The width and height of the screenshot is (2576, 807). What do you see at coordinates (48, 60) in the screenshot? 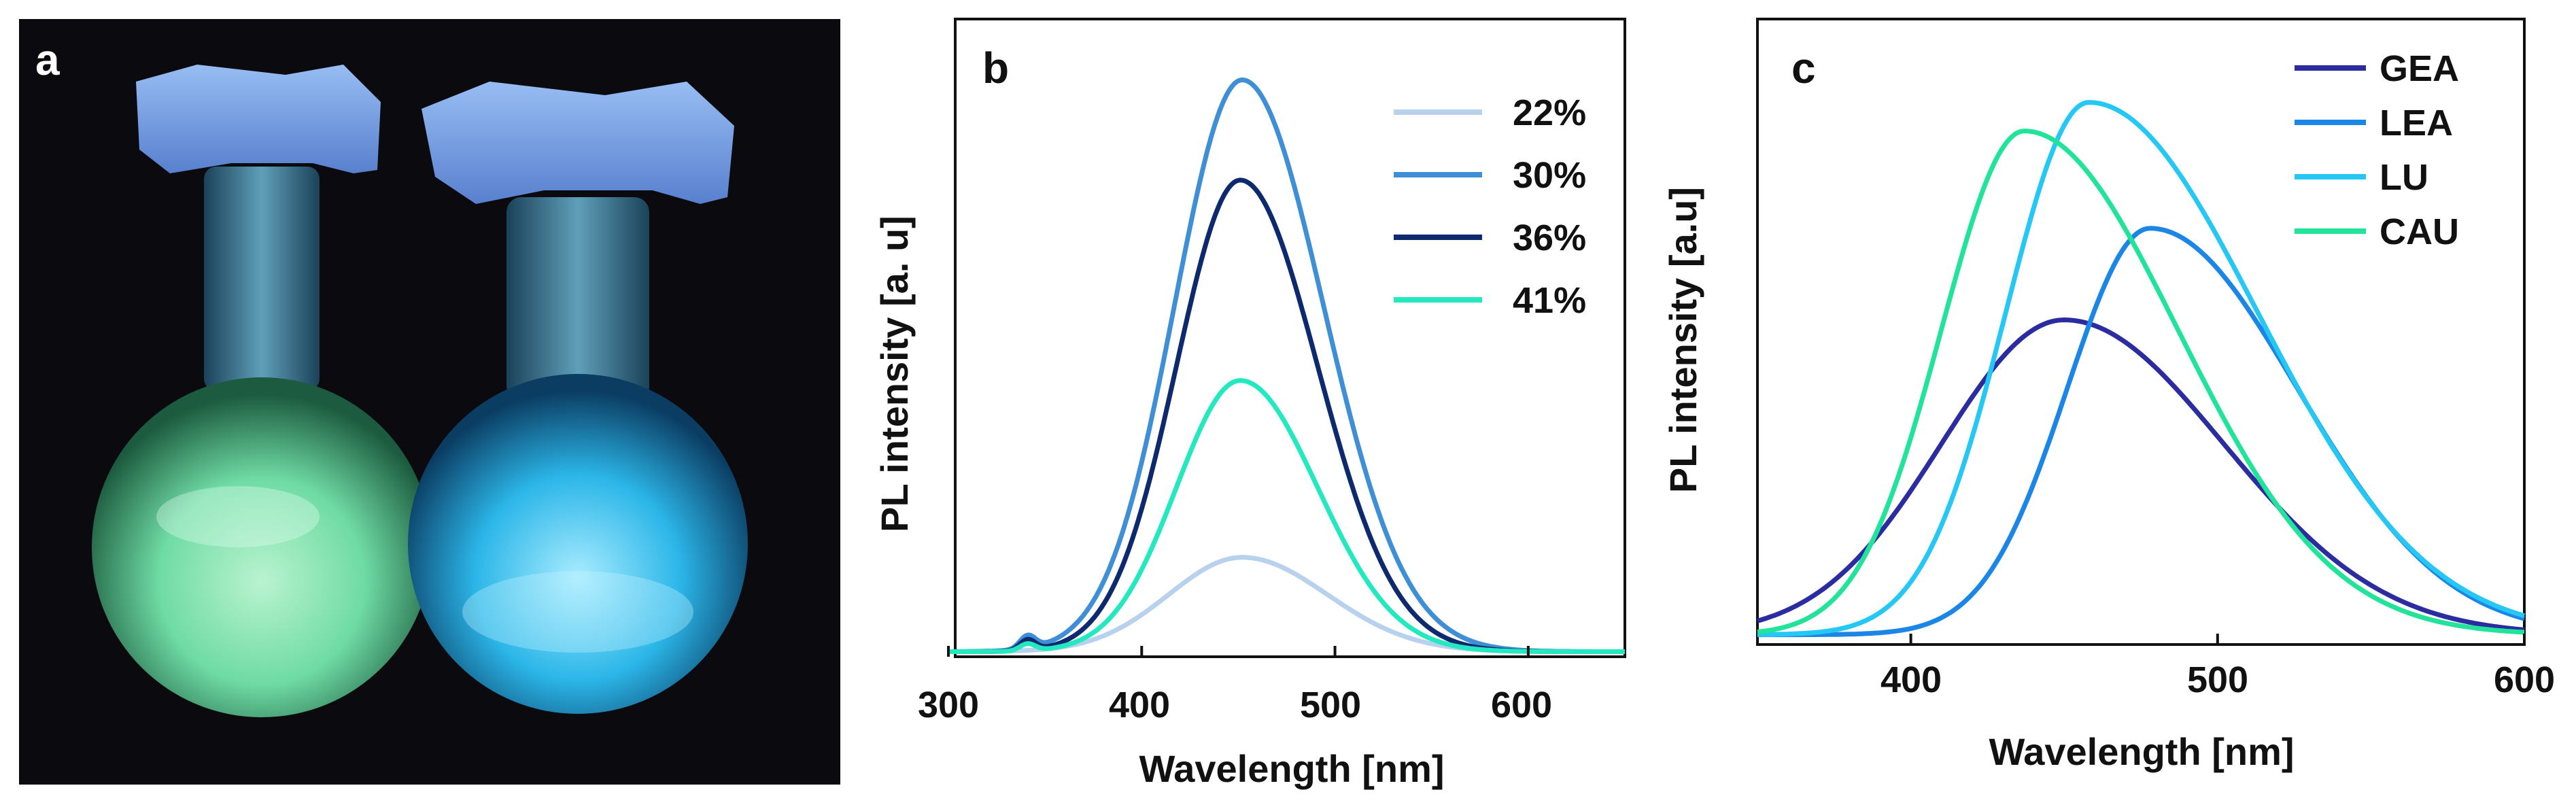
I see `panel-label-a: a` at bounding box center [48, 60].